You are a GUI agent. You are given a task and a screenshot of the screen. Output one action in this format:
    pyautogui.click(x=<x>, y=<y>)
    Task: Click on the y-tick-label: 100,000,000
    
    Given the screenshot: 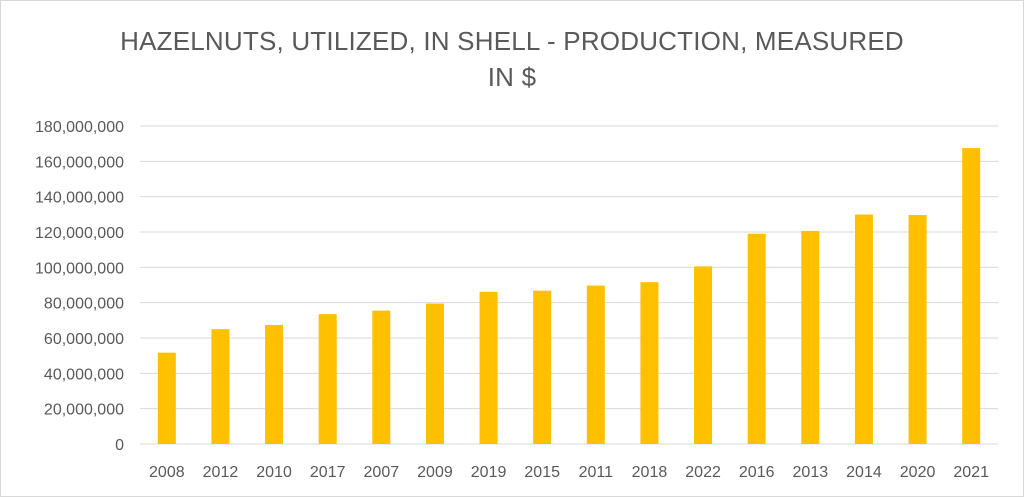 What is the action you would take?
    pyautogui.click(x=79, y=268)
    